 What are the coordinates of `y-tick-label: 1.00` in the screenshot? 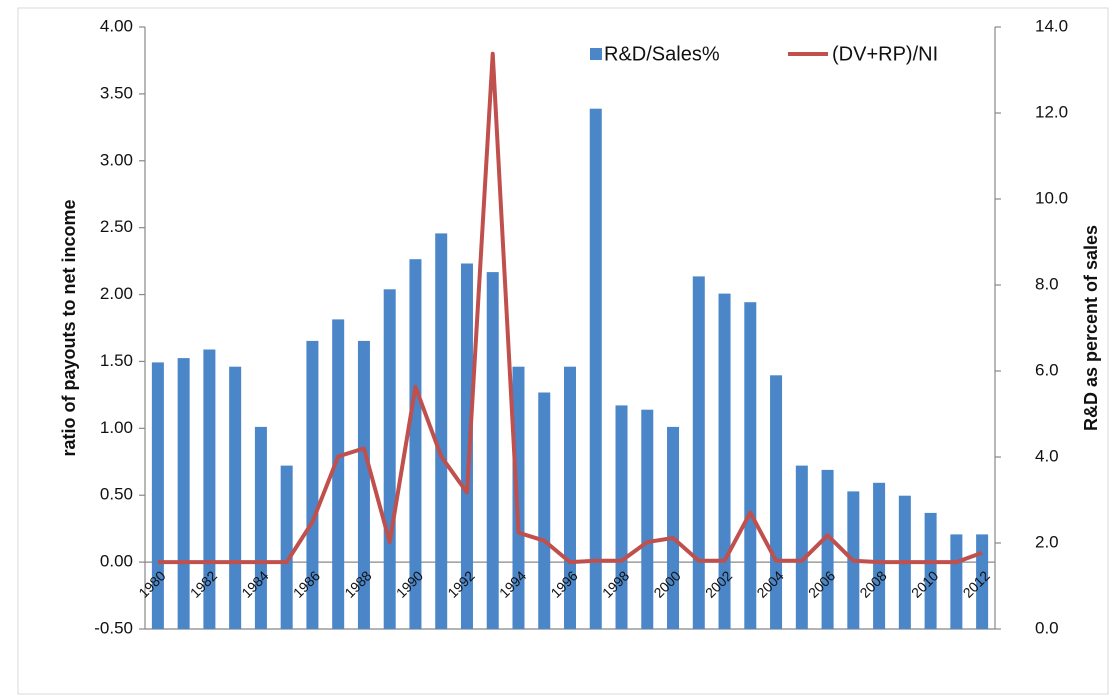 It's located at (116, 427).